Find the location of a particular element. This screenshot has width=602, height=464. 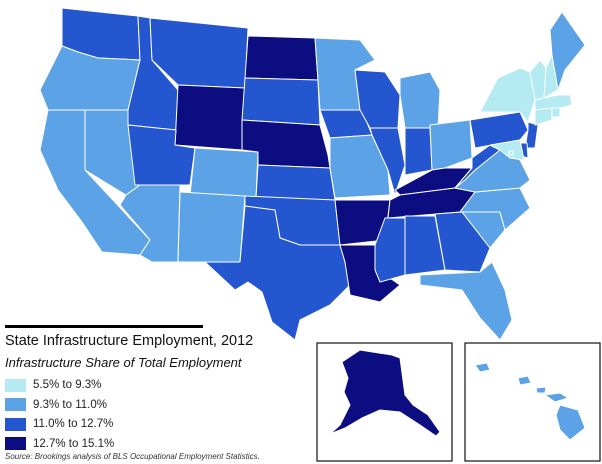

state-AZ is located at coordinates (150, 223).